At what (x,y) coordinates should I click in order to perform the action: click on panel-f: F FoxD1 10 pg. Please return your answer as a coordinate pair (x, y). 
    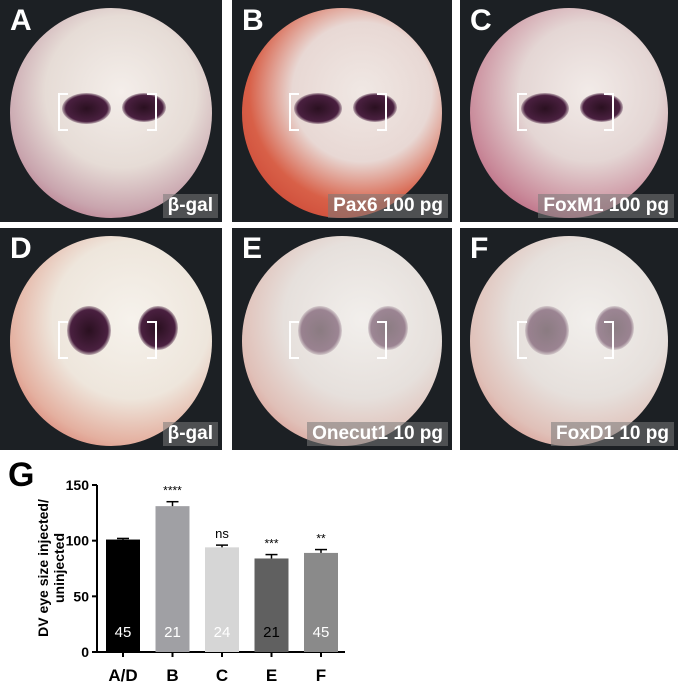
    Looking at the image, I should click on (569, 339).